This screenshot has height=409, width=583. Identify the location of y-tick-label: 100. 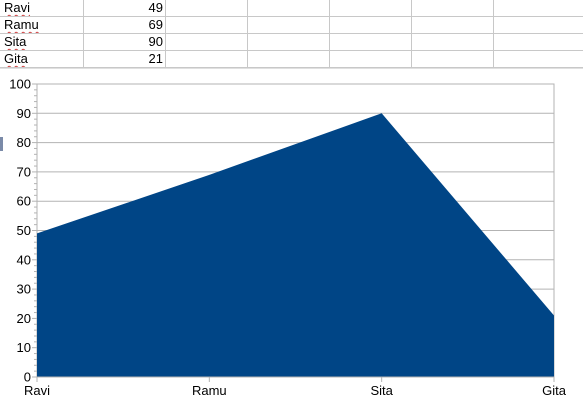
(20, 84).